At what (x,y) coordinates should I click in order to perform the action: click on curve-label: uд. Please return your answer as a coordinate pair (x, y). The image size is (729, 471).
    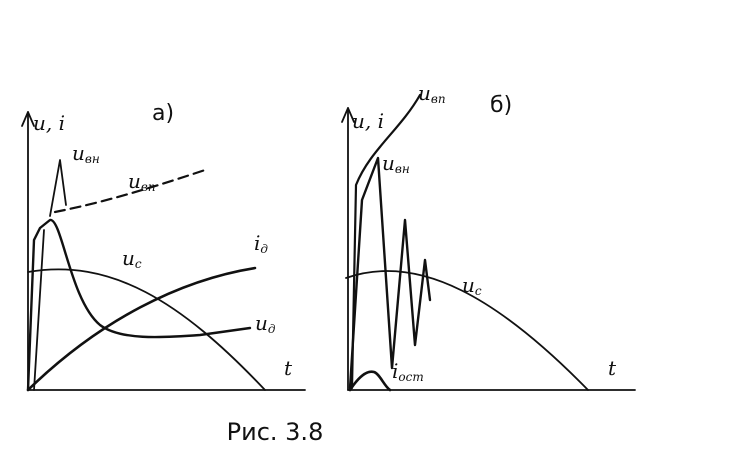
    Looking at the image, I should click on (265, 323).